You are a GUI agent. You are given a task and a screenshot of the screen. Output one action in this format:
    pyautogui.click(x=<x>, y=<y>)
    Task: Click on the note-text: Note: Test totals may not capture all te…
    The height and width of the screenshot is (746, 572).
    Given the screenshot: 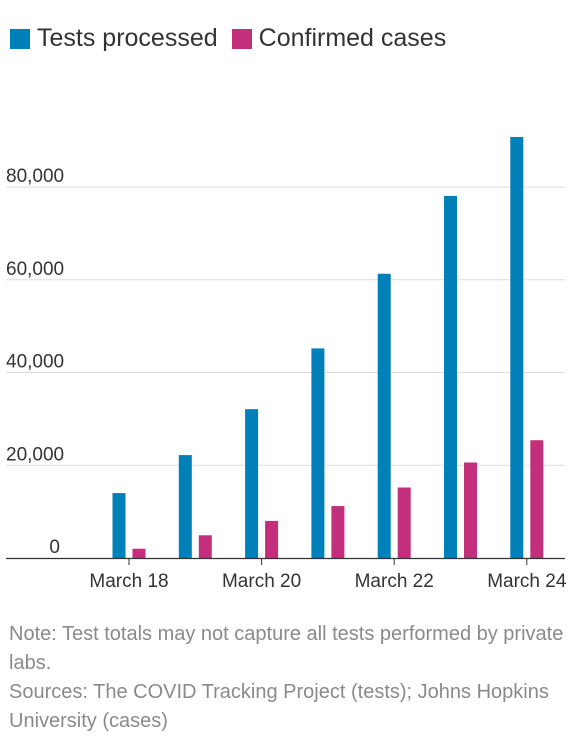 What is the action you would take?
    pyautogui.click(x=286, y=648)
    